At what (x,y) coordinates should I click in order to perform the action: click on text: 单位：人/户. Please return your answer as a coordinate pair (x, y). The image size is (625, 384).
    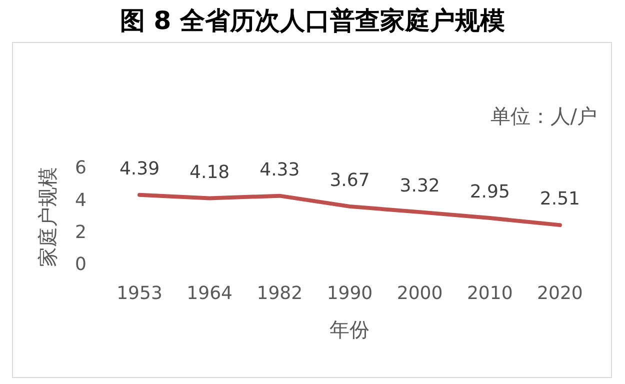
    Looking at the image, I should click on (543, 116).